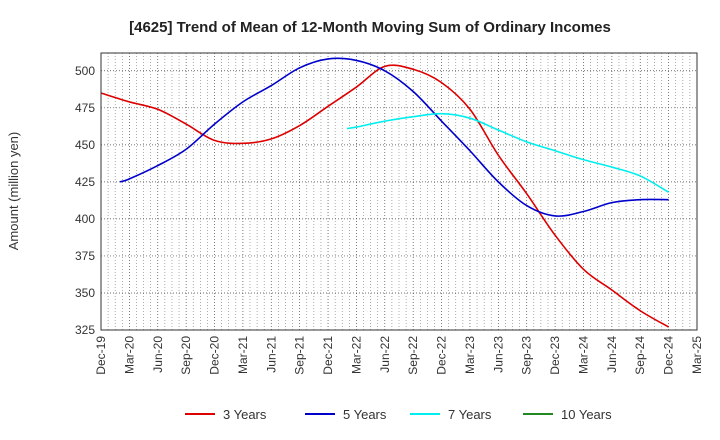  What do you see at coordinates (85, 330) in the screenshot?
I see `y-tick-label: 325` at bounding box center [85, 330].